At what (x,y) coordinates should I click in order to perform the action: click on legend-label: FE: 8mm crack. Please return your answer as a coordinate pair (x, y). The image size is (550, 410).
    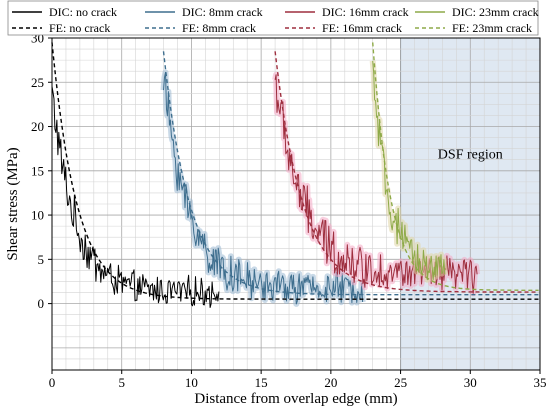
    Looking at the image, I should click on (219, 28).